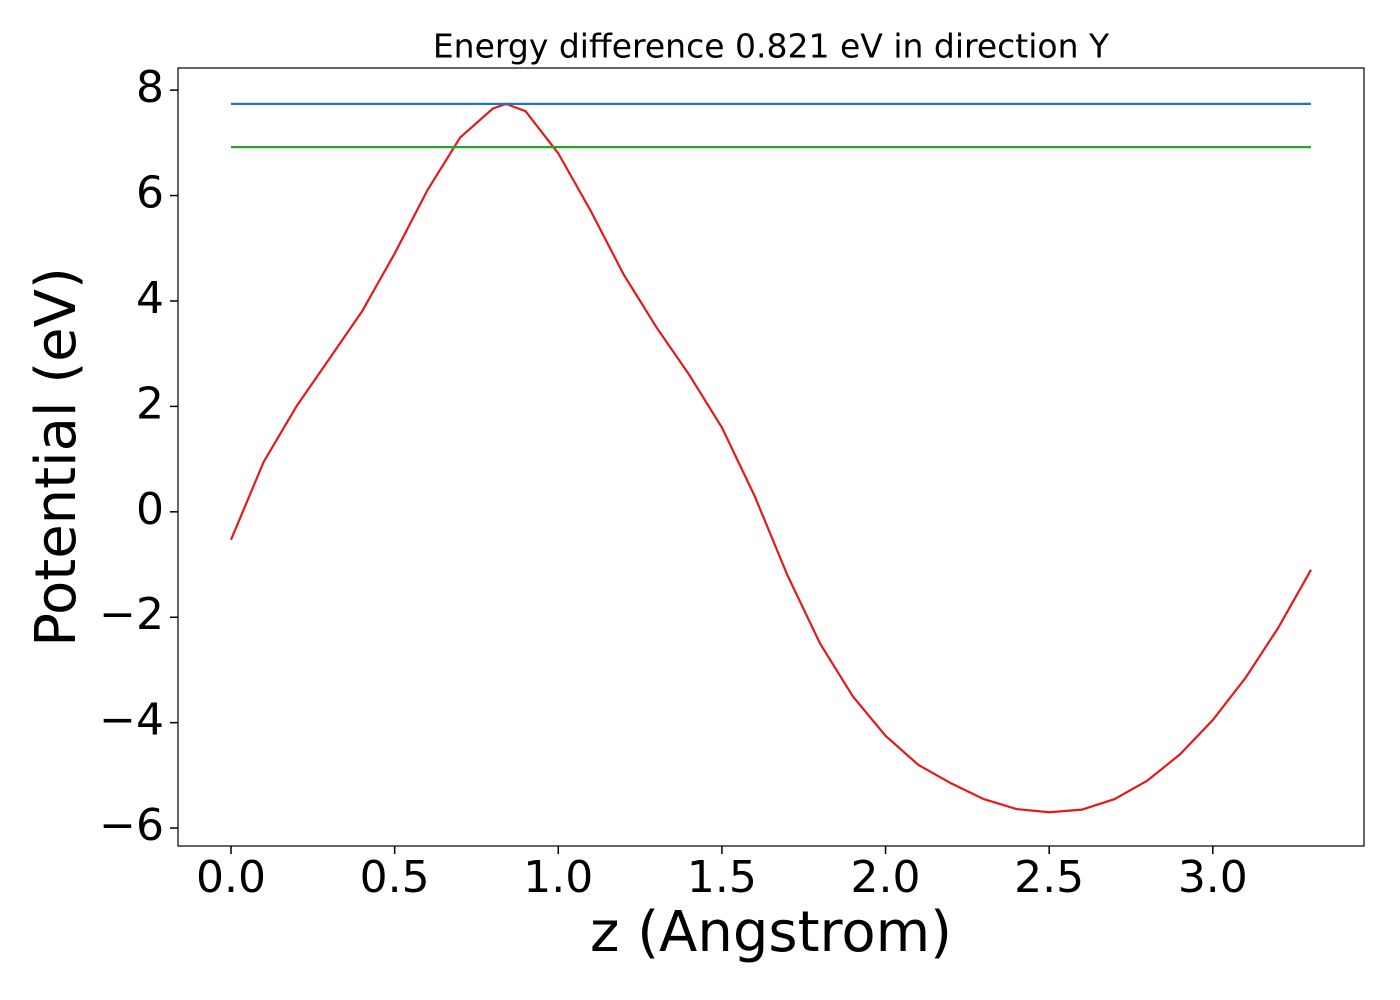 The image size is (1400, 1000). Describe the element at coordinates (722, 877) in the screenshot. I see `x-tick-label: 1.5` at that location.